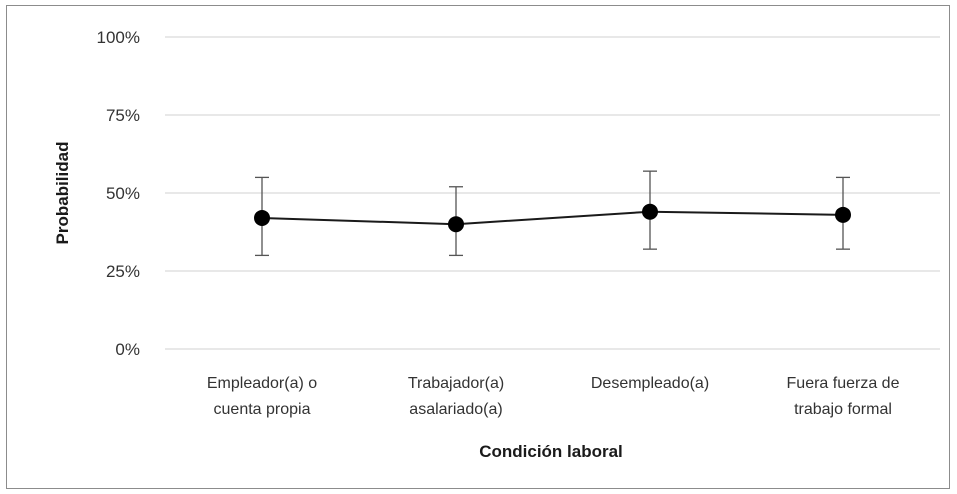 This screenshot has width=957, height=494. Describe the element at coordinates (650, 383) in the screenshot. I see `x-category-label: Desempleado(a)` at that location.